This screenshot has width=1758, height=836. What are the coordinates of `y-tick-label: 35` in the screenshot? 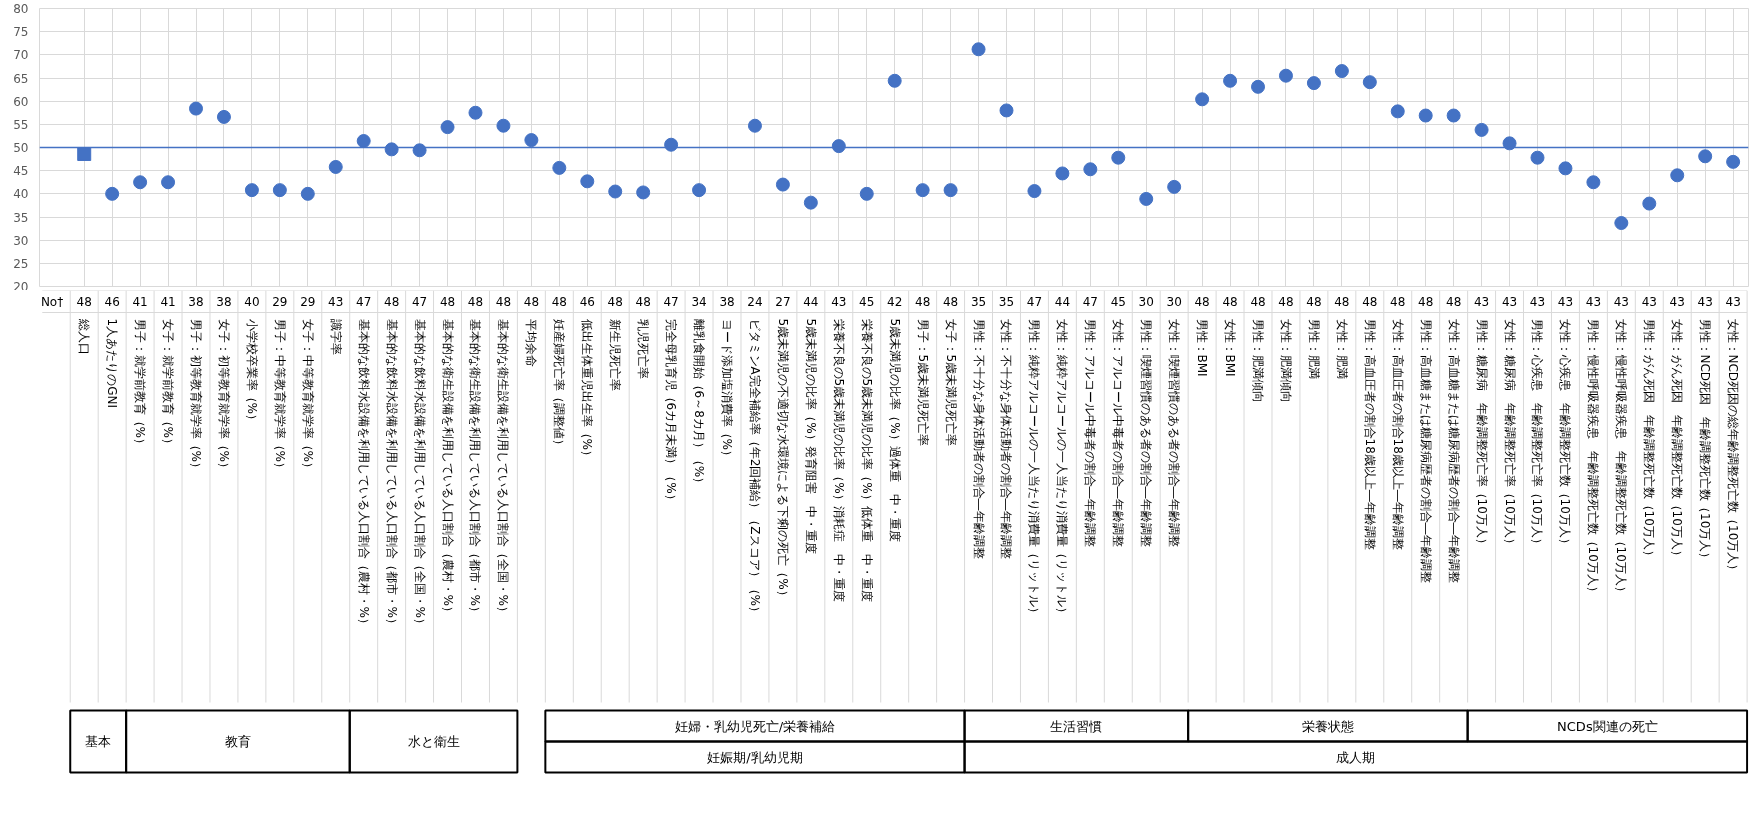 It's located at (21, 217).